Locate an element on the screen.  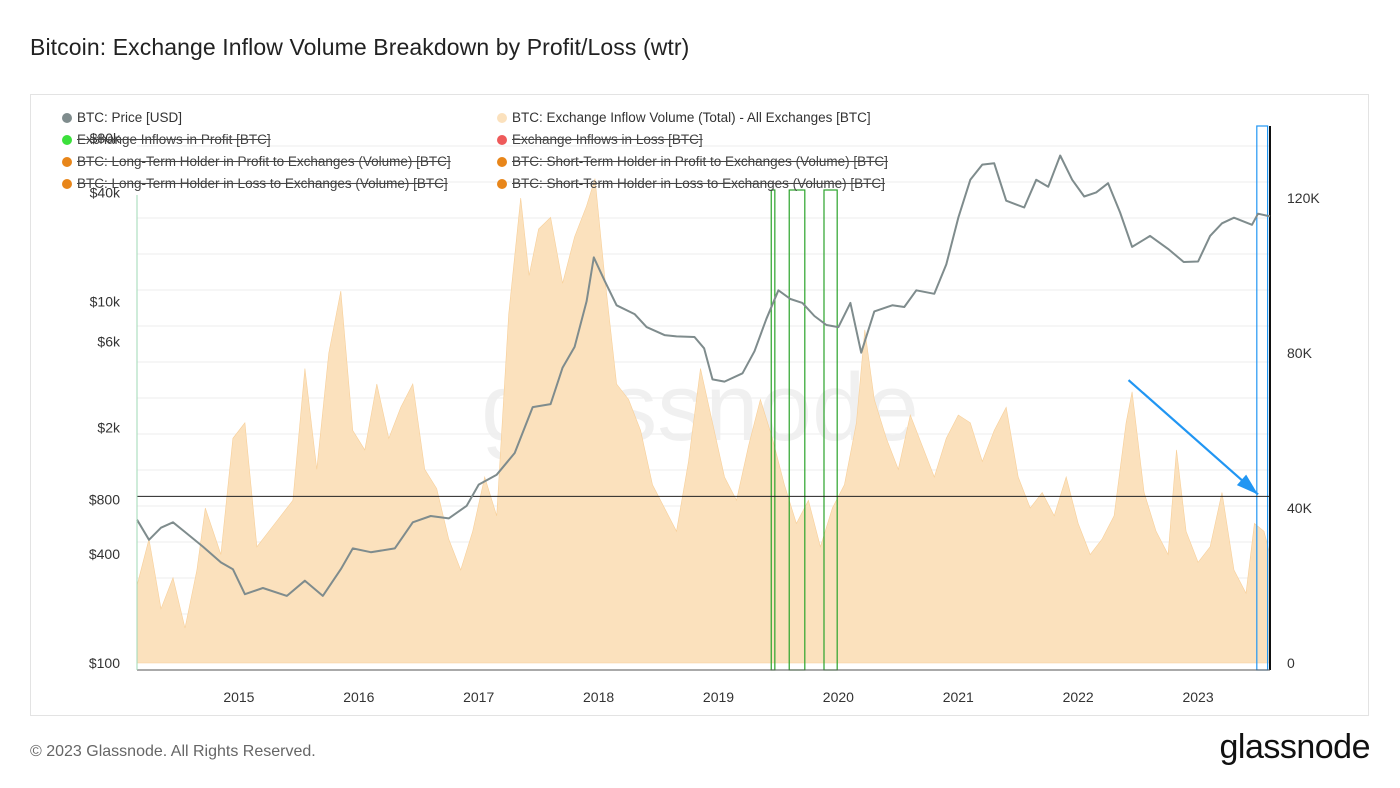
x-tick-label: 2021 is located at coordinates (958, 697).